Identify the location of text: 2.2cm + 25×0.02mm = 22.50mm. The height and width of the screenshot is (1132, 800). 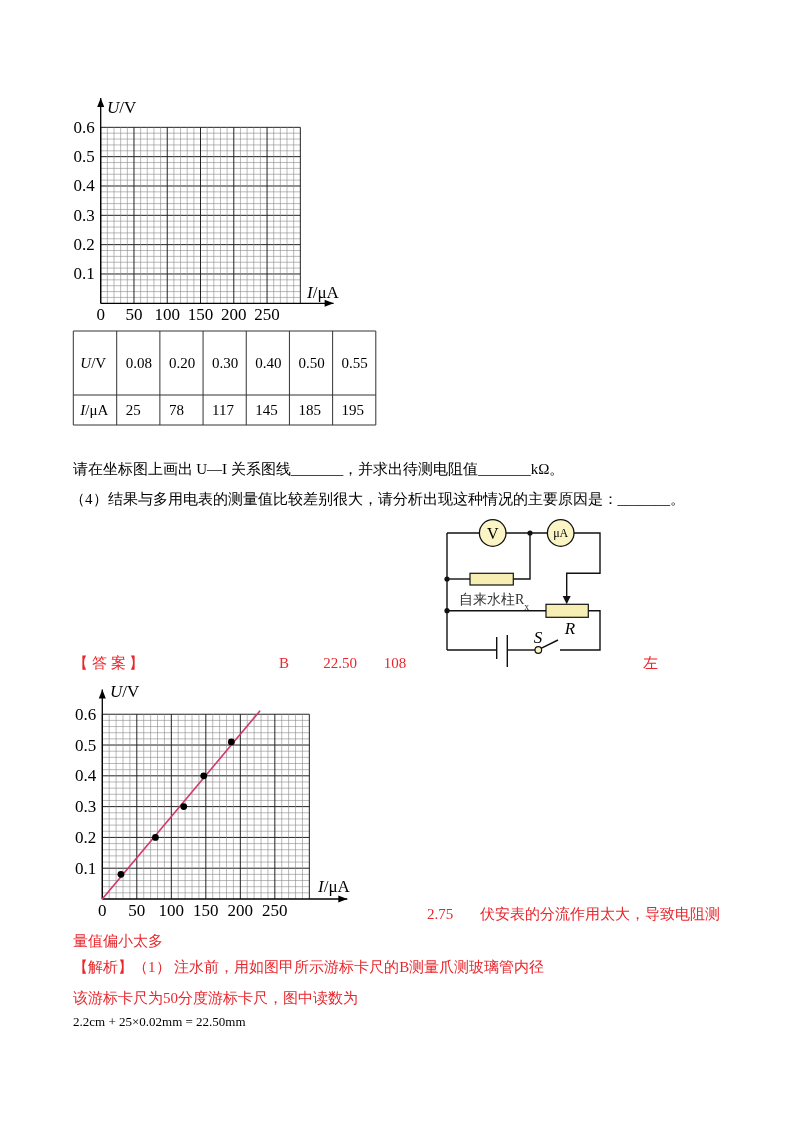
(159, 1021).